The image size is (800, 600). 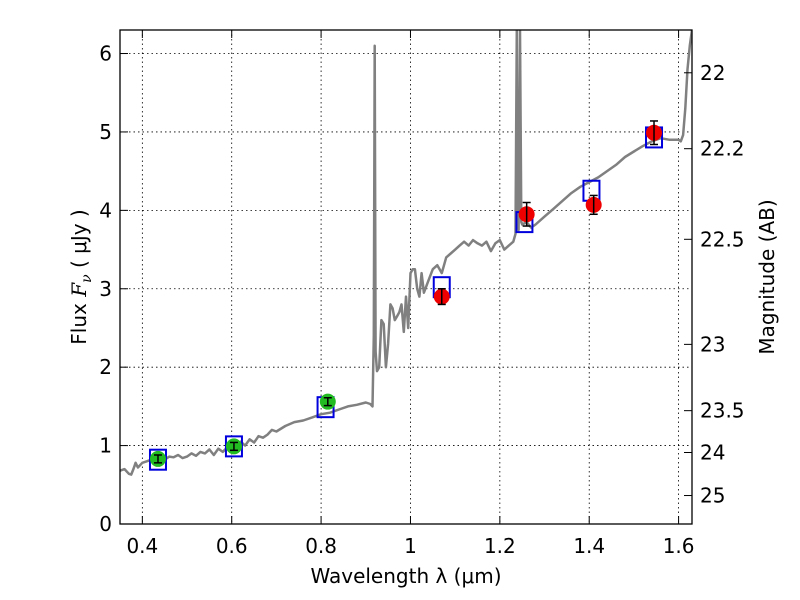 What do you see at coordinates (105, 367) in the screenshot?
I see `y-tick-label: 2` at bounding box center [105, 367].